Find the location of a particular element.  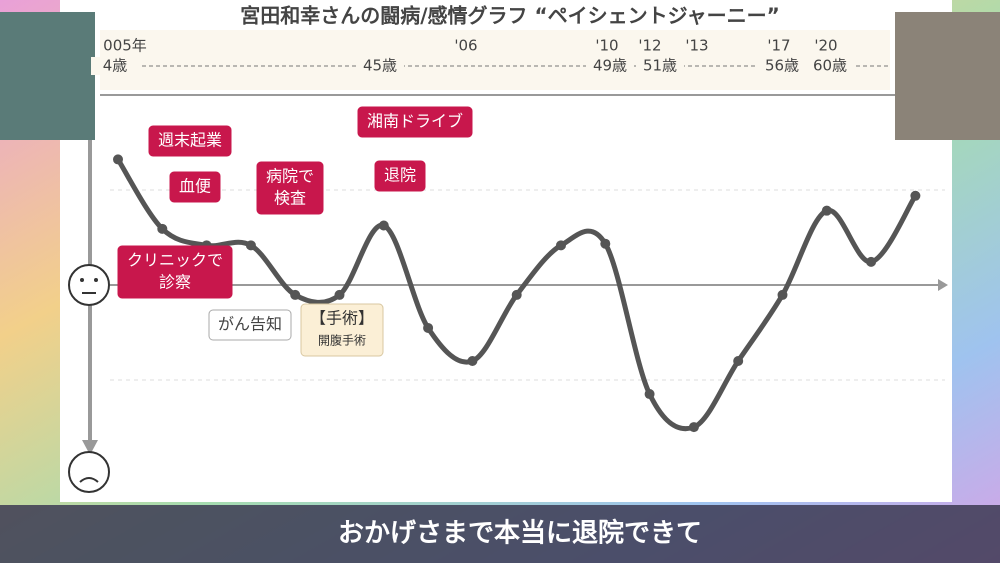

neutral-face is located at coordinates (89, 285).